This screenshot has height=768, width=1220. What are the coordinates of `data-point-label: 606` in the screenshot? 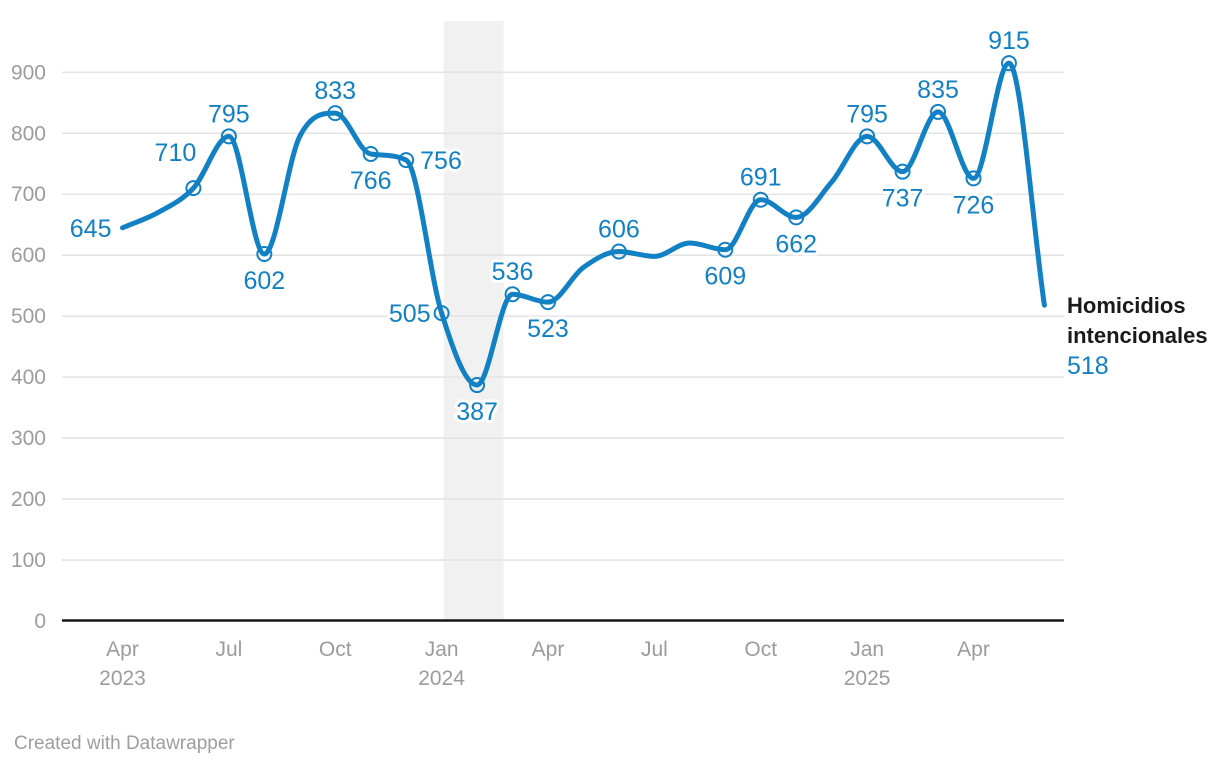 It's located at (619, 230).